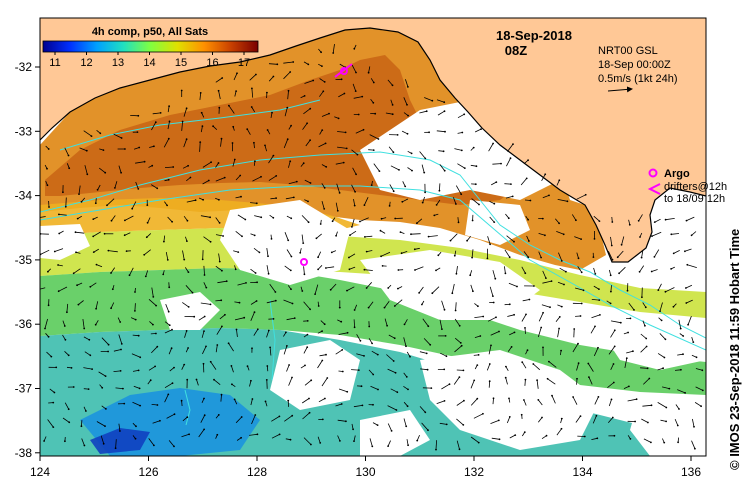 Image resolution: width=749 pixels, height=501 pixels. Describe the element at coordinates (118, 63) in the screenshot. I see `colorbar-tick-label: 13` at that location.